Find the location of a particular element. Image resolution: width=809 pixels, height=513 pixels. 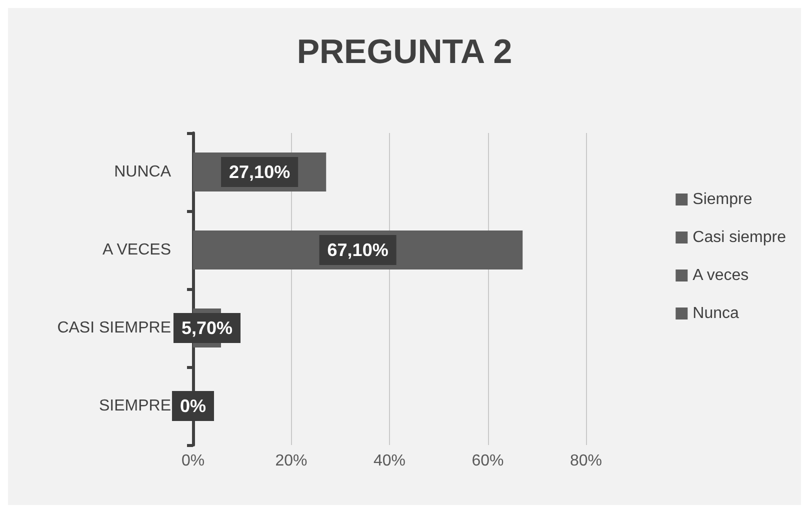

legend-label: Siempre is located at coordinates (722, 199).